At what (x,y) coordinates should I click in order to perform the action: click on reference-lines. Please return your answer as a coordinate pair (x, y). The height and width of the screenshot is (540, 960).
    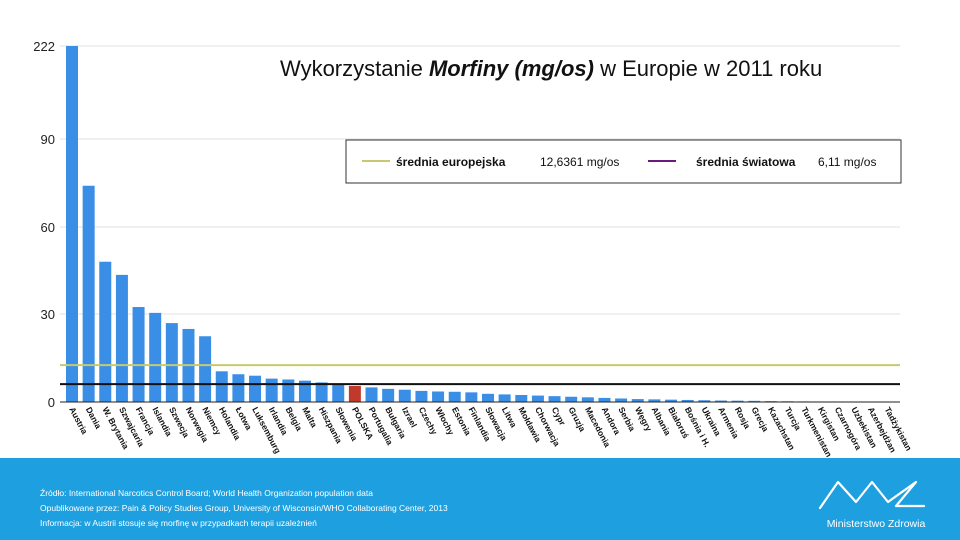
    Looking at the image, I should click on (480, 383).